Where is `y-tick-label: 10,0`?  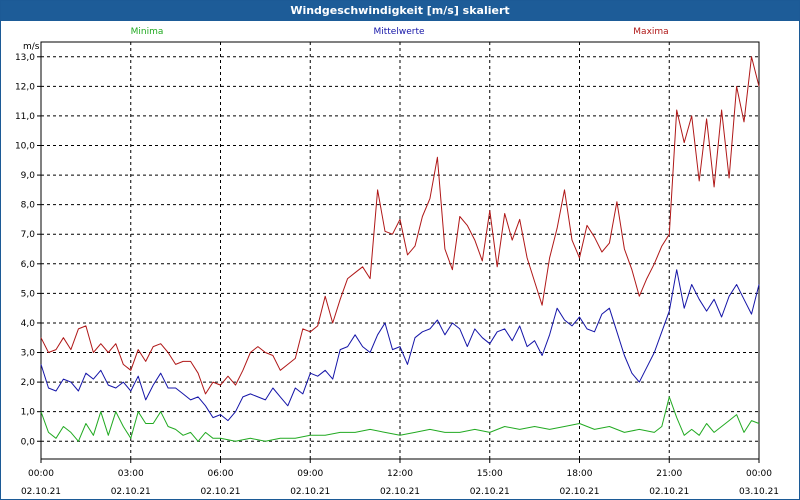
y-tick-label: 10,0 is located at coordinates (25, 147).